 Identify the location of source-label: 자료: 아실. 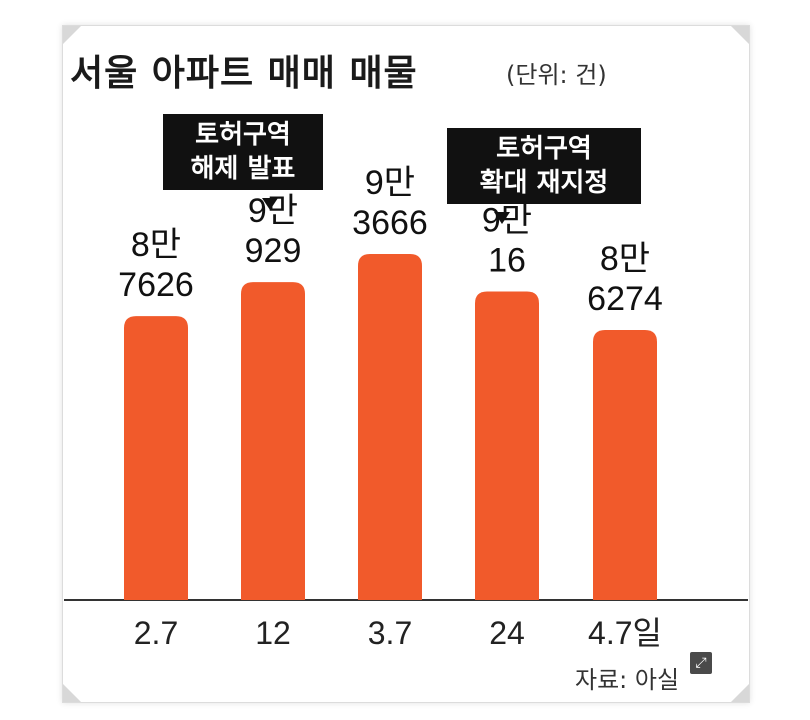
(627, 680).